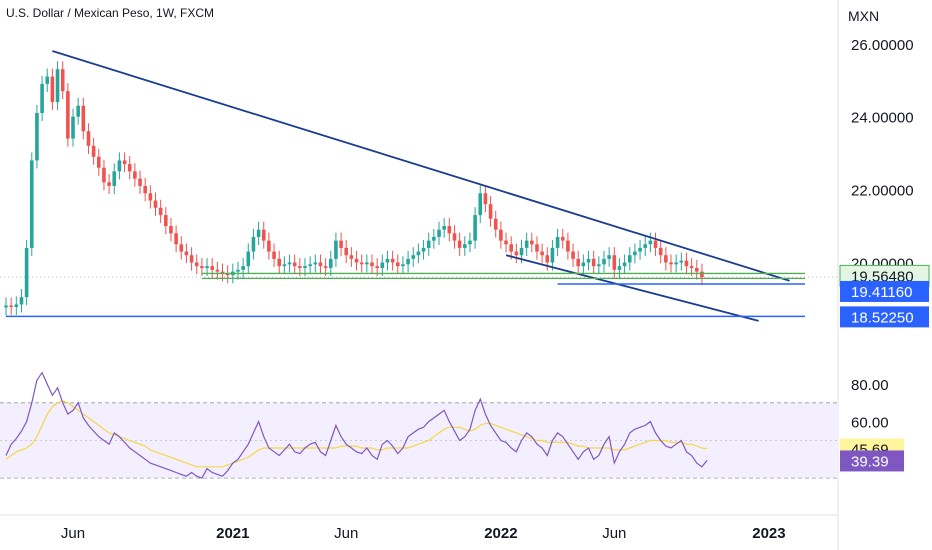 The image size is (932, 550). I want to click on trendline, so click(632, 288).